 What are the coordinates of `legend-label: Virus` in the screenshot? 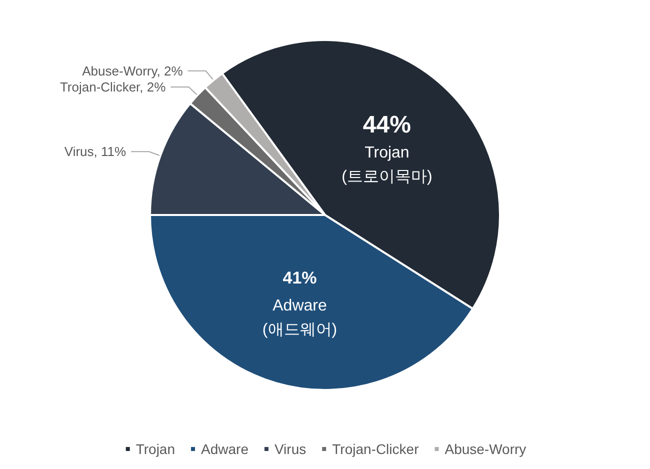 It's located at (290, 449).